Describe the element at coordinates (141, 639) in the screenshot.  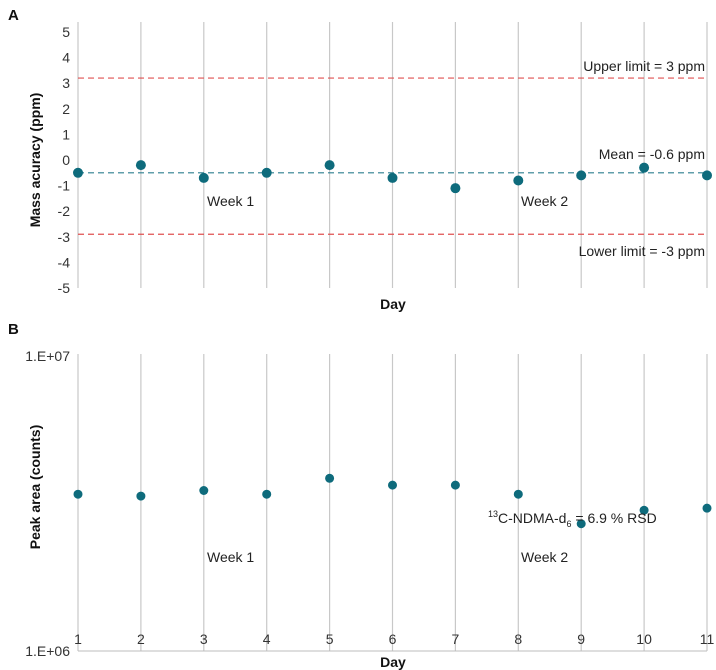
I see `panel-b-x-tick-label: 2` at that location.